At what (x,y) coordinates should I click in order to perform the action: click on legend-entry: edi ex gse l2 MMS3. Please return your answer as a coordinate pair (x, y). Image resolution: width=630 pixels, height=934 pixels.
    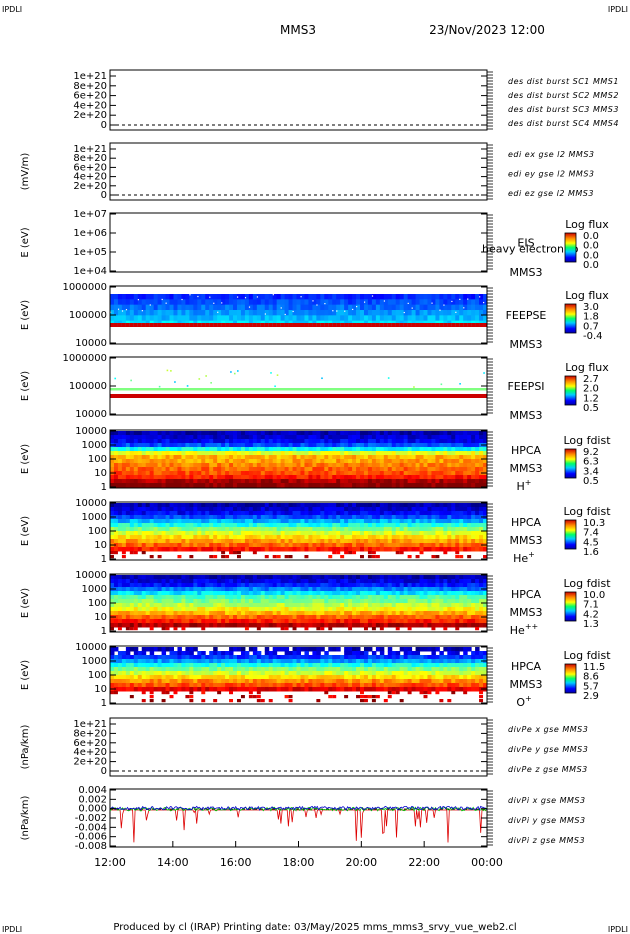
    Looking at the image, I should click on (551, 154).